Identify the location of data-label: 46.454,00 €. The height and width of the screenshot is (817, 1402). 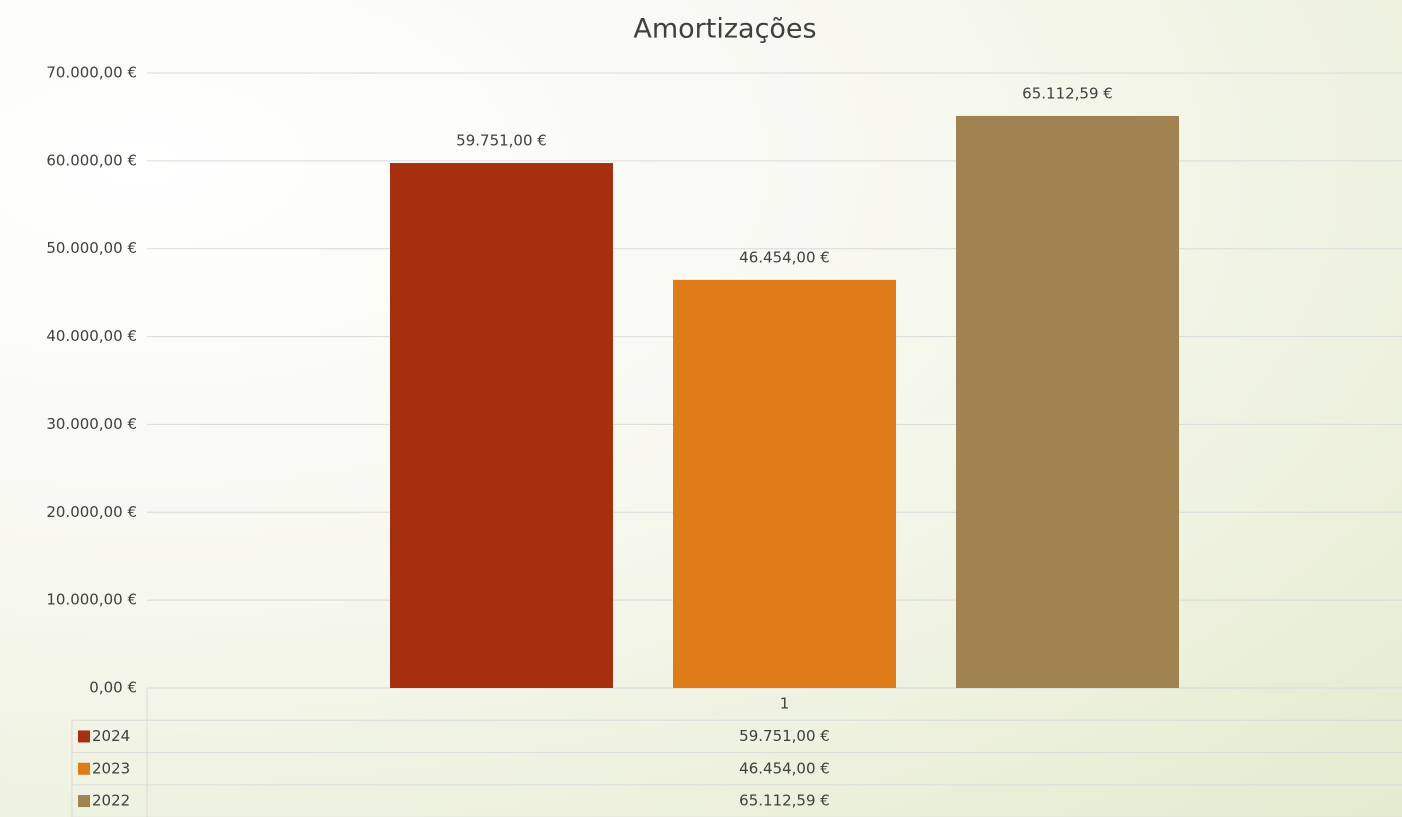
(784, 257).